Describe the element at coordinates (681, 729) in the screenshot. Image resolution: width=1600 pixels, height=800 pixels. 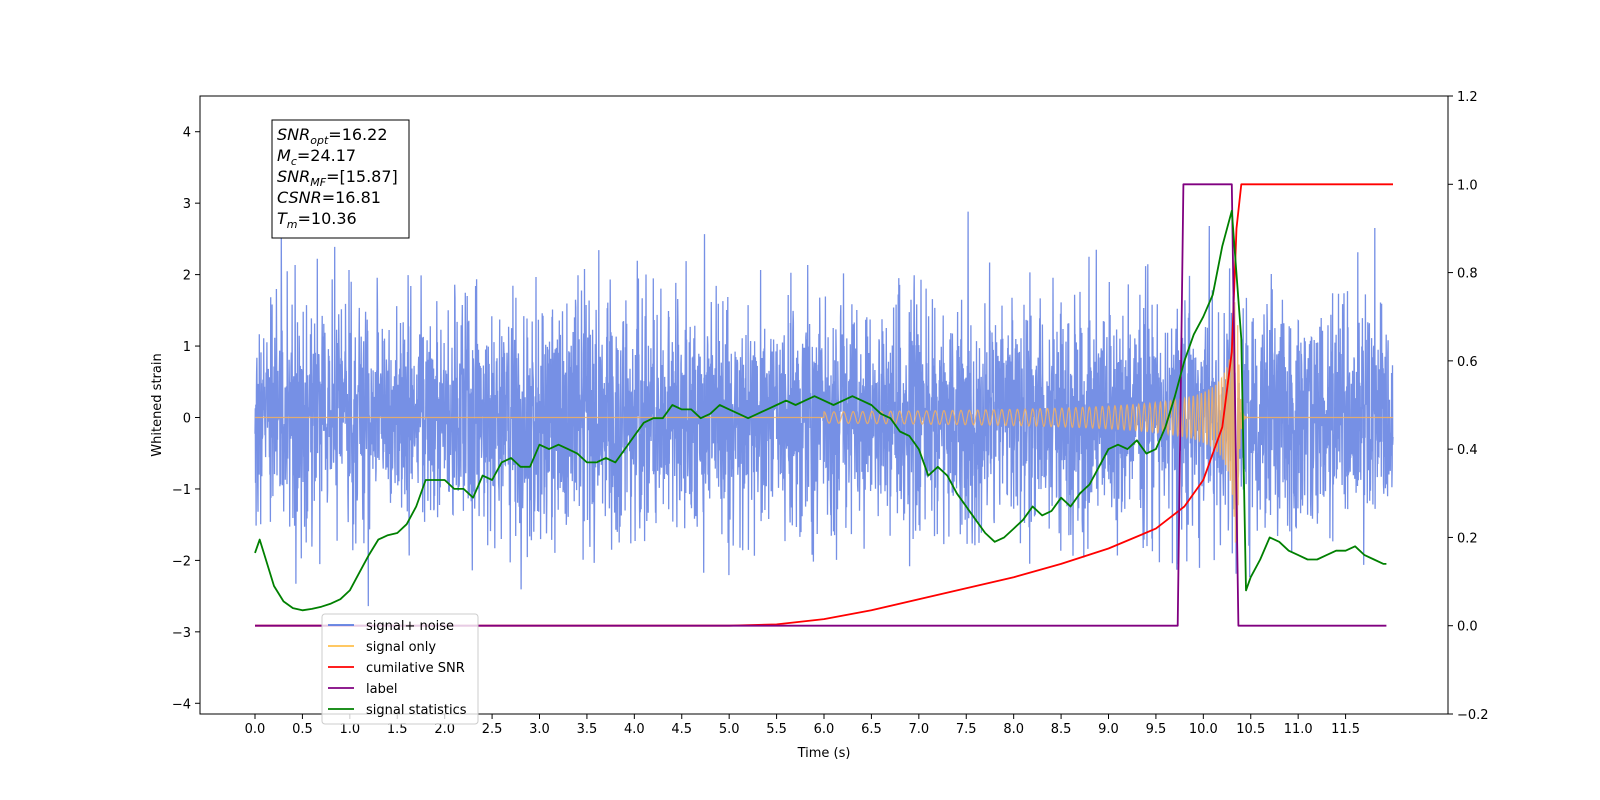
I see `x-tick-label: 4.5` at that location.